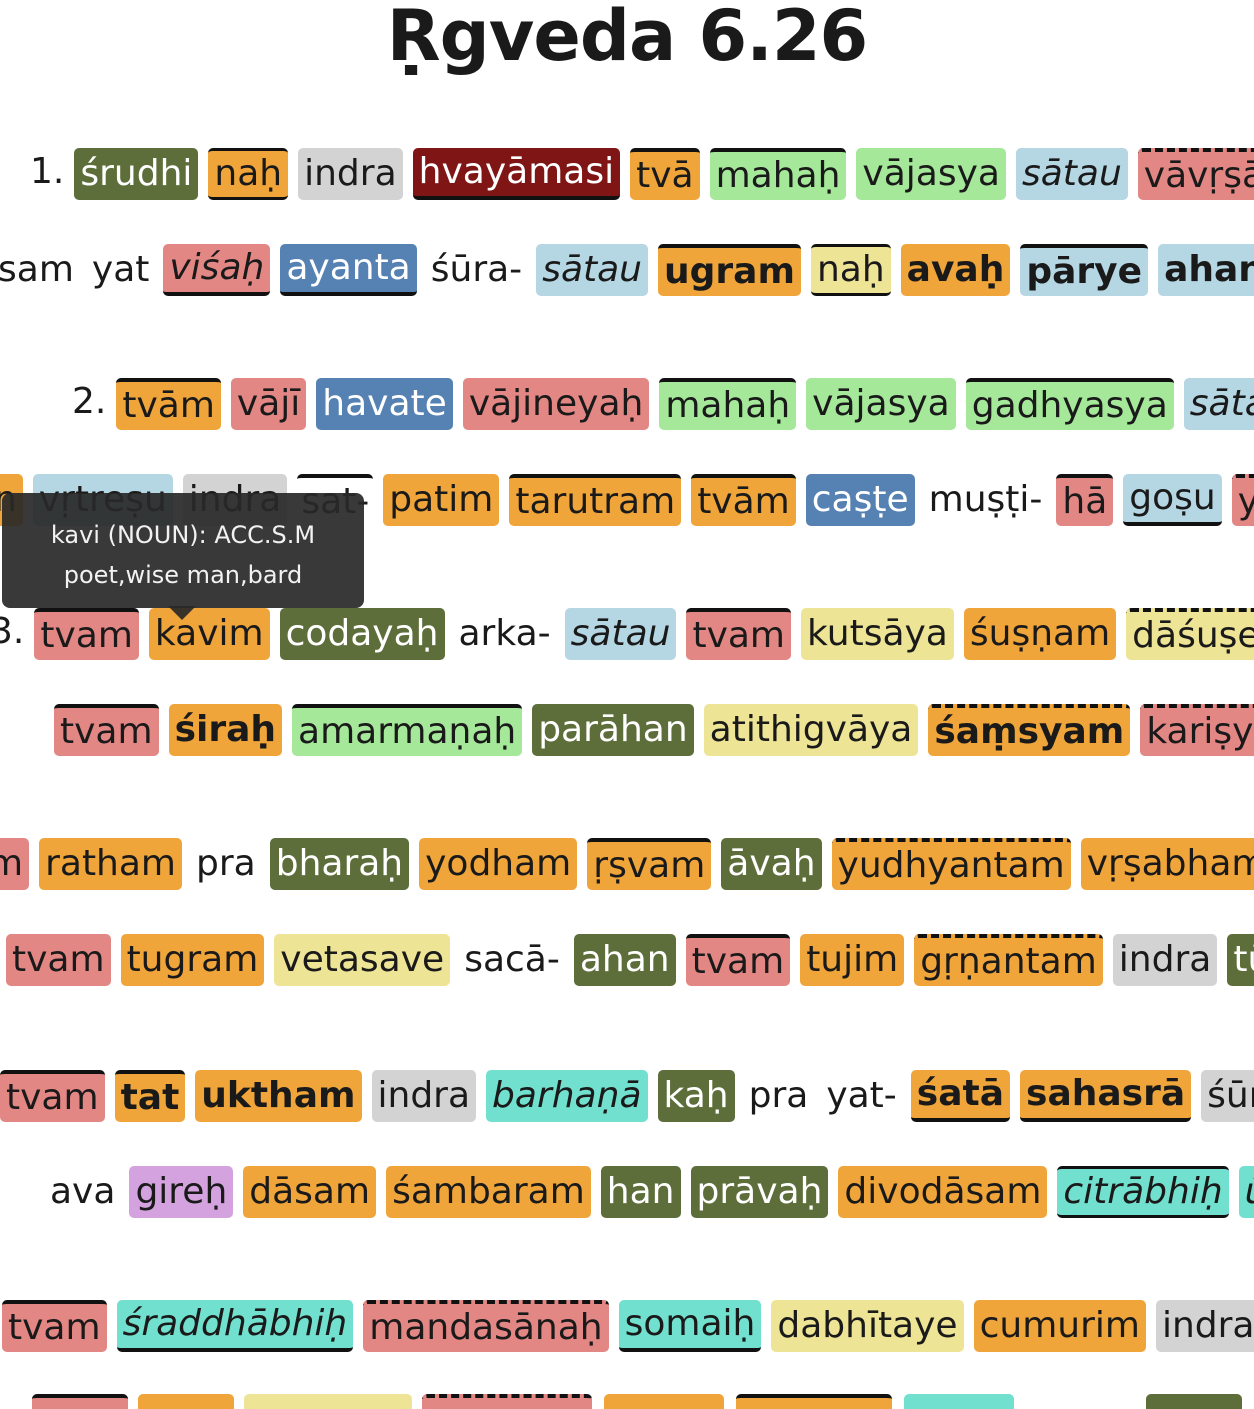 The image size is (1254, 1409). I want to click on word-token: bharaḥ, so click(339, 864).